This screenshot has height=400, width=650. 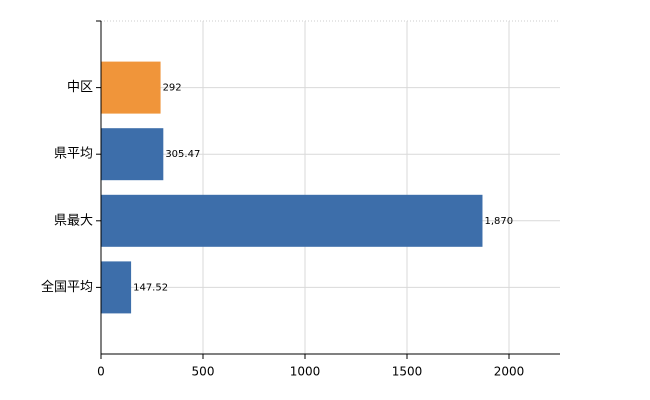 I want to click on value-label: 305.47, so click(x=182, y=154).